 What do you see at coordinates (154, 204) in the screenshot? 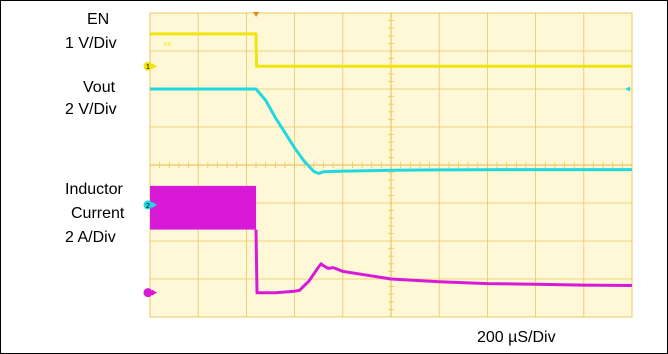
I see `channel-2-marker-arrow` at bounding box center [154, 204].